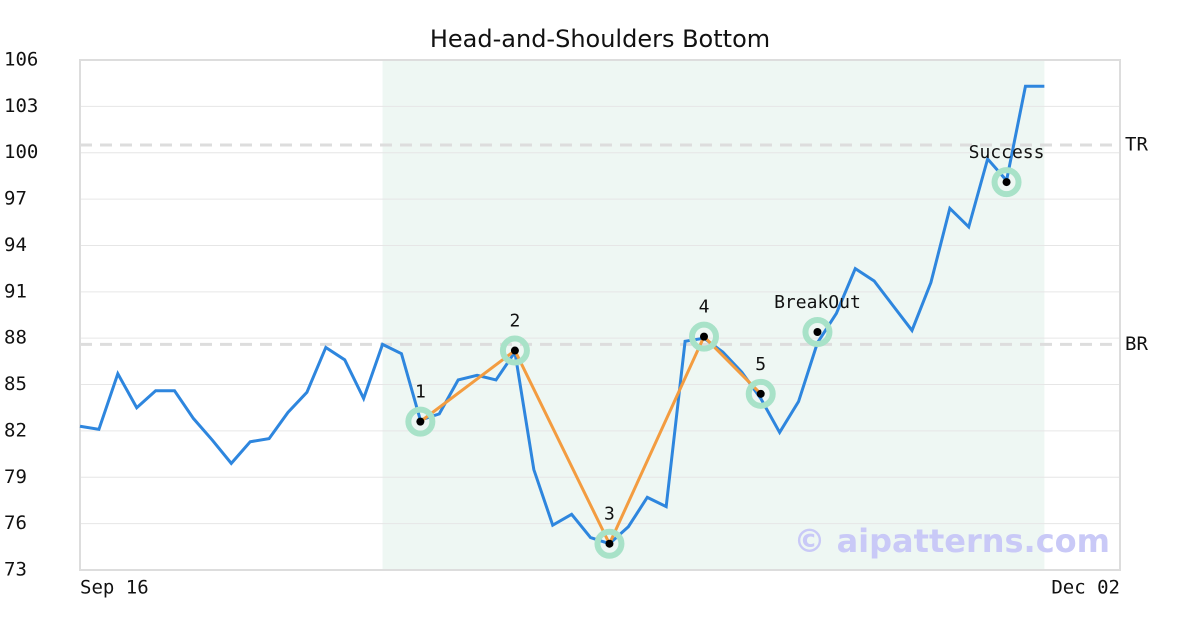 The width and height of the screenshot is (1200, 630). Describe the element at coordinates (15, 477) in the screenshot. I see `y-tick-label: 79` at that location.